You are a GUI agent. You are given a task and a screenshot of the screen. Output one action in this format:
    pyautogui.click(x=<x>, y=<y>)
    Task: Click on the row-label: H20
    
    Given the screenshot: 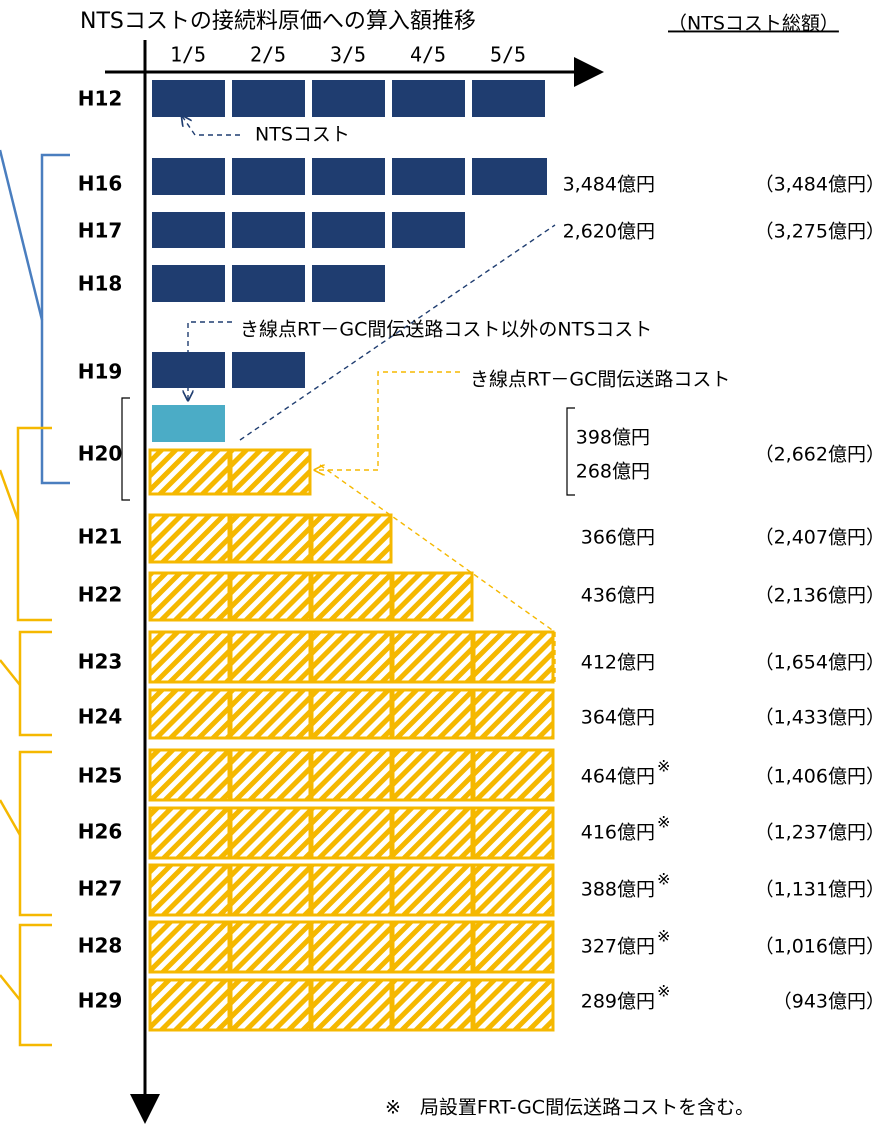 What is the action you would take?
    pyautogui.click(x=100, y=454)
    